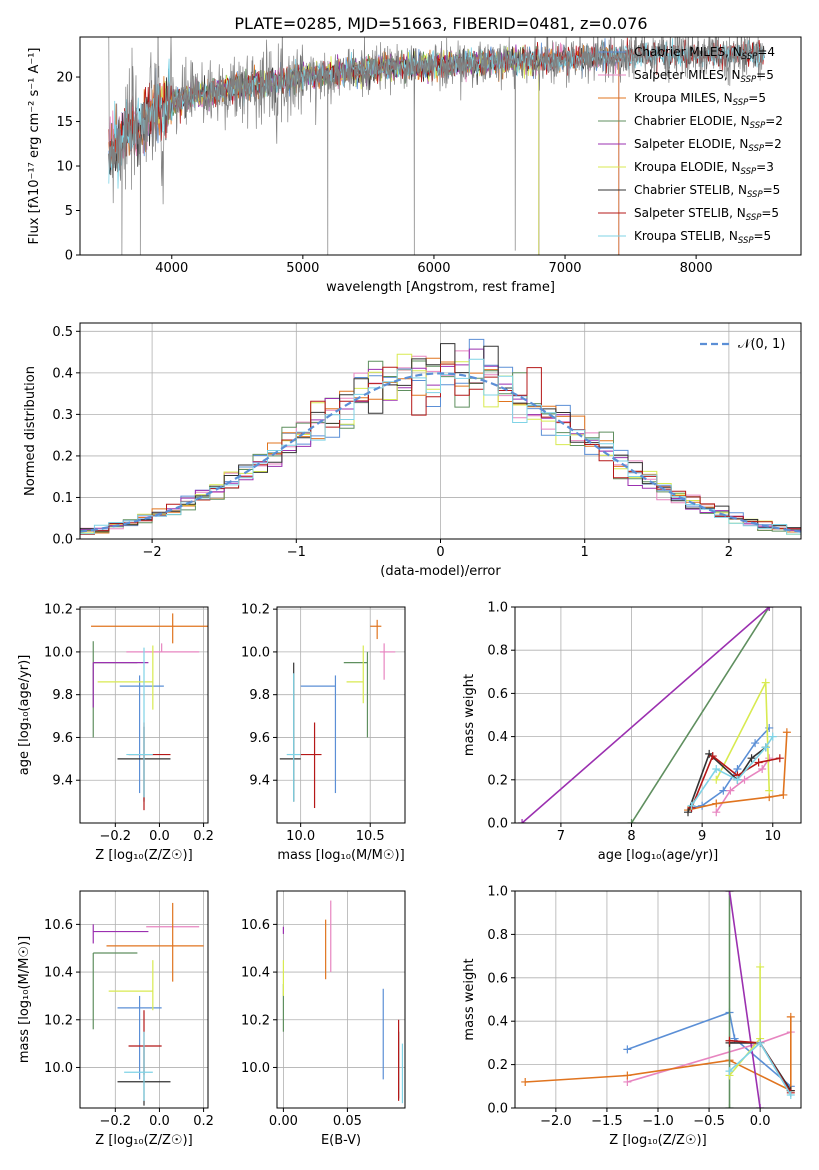 Image resolution: width=819 pixels, height=1170 pixels. What do you see at coordinates (561, 836) in the screenshot?
I see `x-tick-label: 7` at bounding box center [561, 836].